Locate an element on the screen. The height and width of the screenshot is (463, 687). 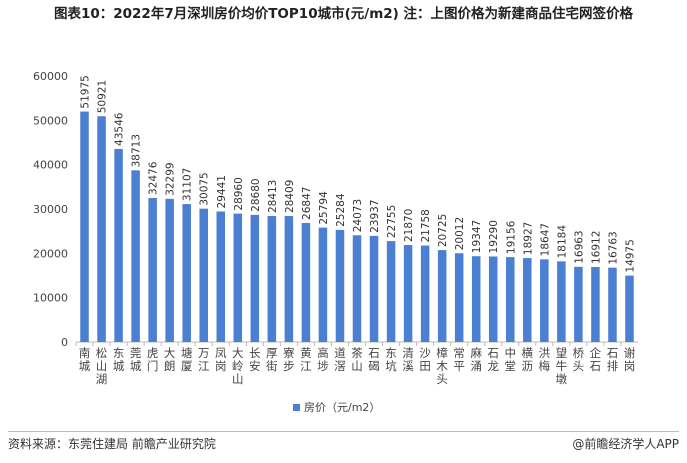
x-tick-label: 麻涌 is located at coordinates (476, 359).